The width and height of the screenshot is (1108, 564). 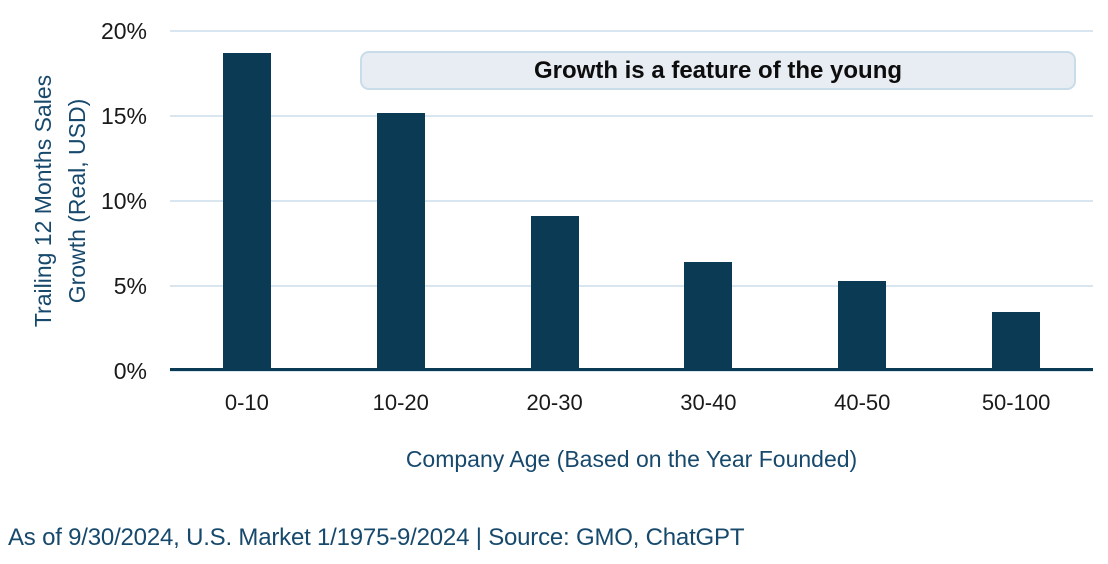 What do you see at coordinates (631, 404) in the screenshot?
I see `x-tick-labels: 0-10 10-20 20-30 30-40 40-50 50-100` at bounding box center [631, 404].